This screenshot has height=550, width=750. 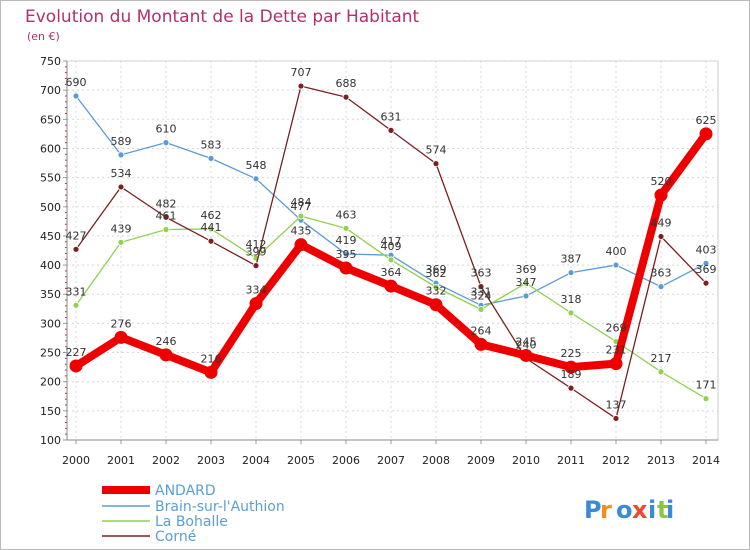 What do you see at coordinates (166, 341) in the screenshot?
I see `data-label-andard: 246` at bounding box center [166, 341].